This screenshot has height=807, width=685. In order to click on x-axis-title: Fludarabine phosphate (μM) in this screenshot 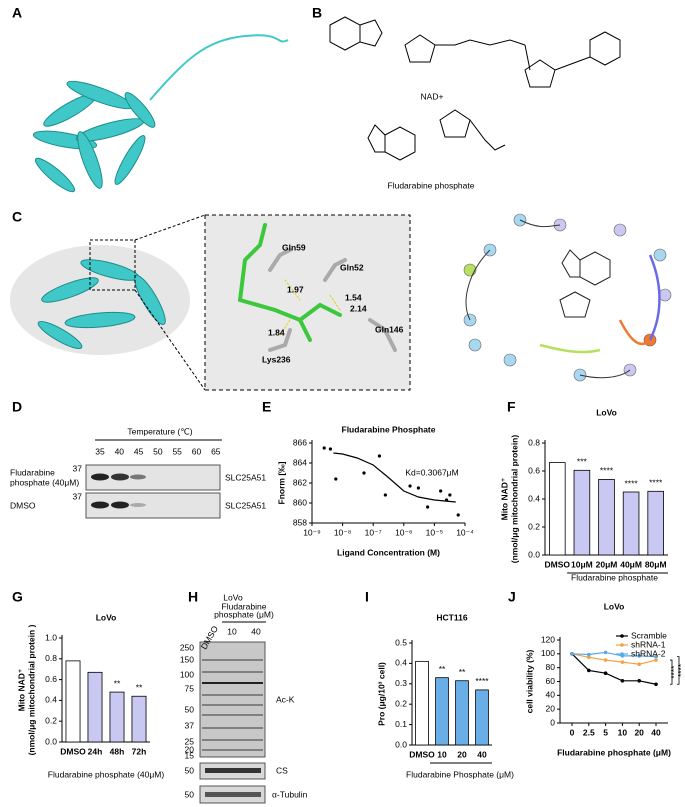, I will do `click(614, 752)`.